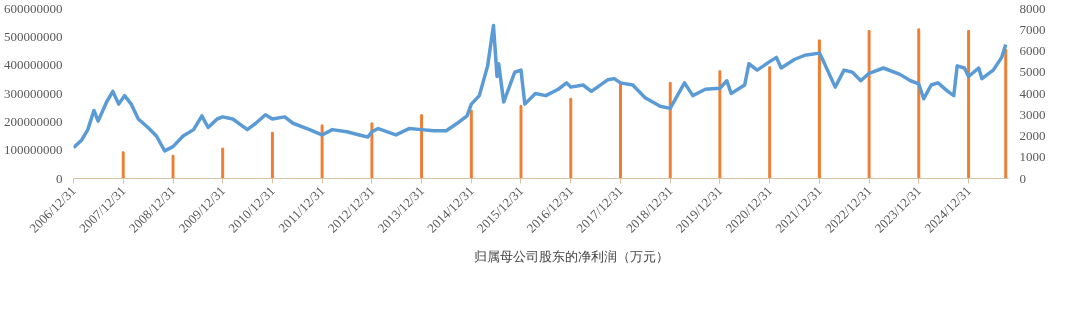 The image size is (1080, 328). What do you see at coordinates (33, 150) in the screenshot?
I see `y-tick-label: 100000000` at bounding box center [33, 150].